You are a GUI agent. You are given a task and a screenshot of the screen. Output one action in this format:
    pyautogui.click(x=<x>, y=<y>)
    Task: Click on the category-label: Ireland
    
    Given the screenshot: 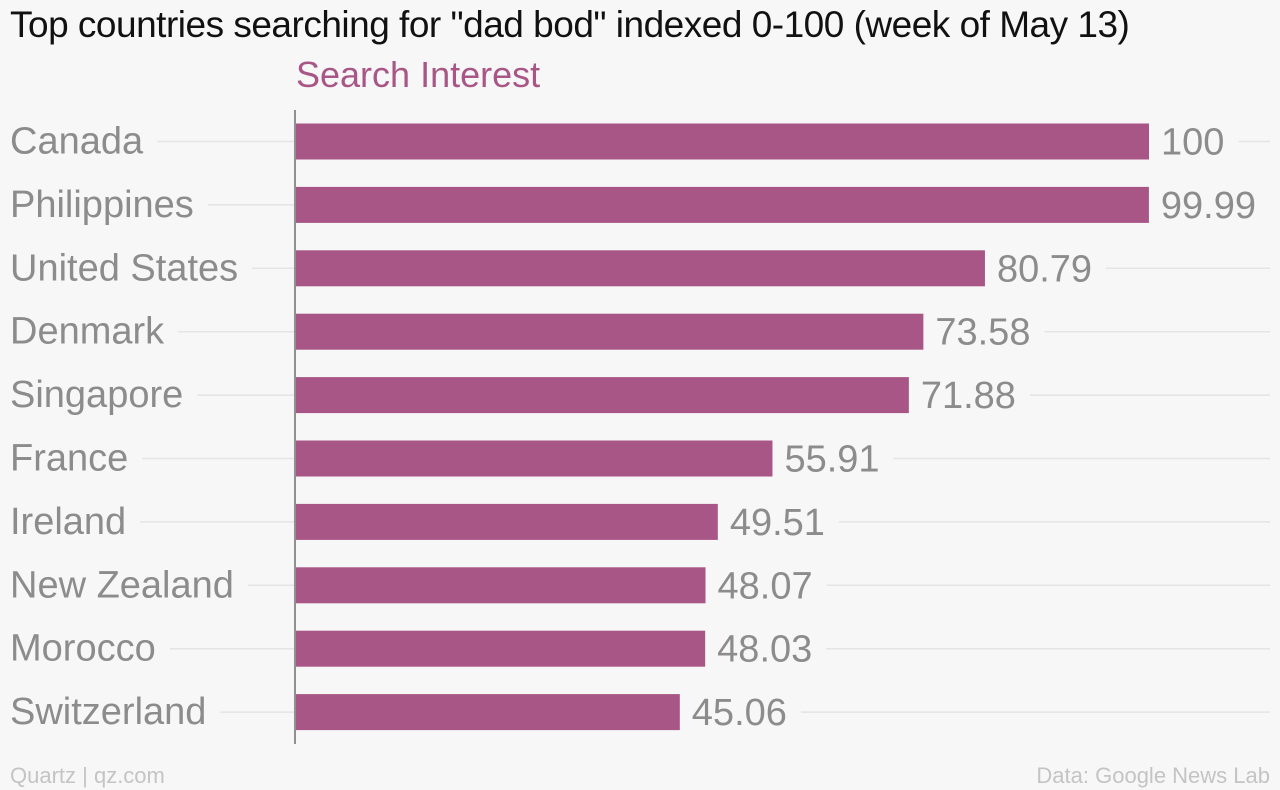 What is the action you would take?
    pyautogui.click(x=68, y=522)
    